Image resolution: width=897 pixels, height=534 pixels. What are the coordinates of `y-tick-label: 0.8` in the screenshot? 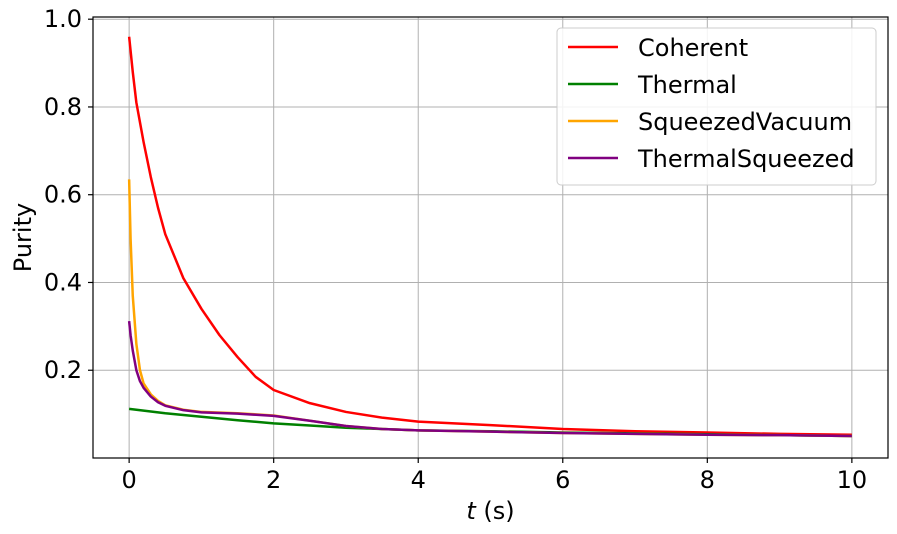 It's located at (63, 107).